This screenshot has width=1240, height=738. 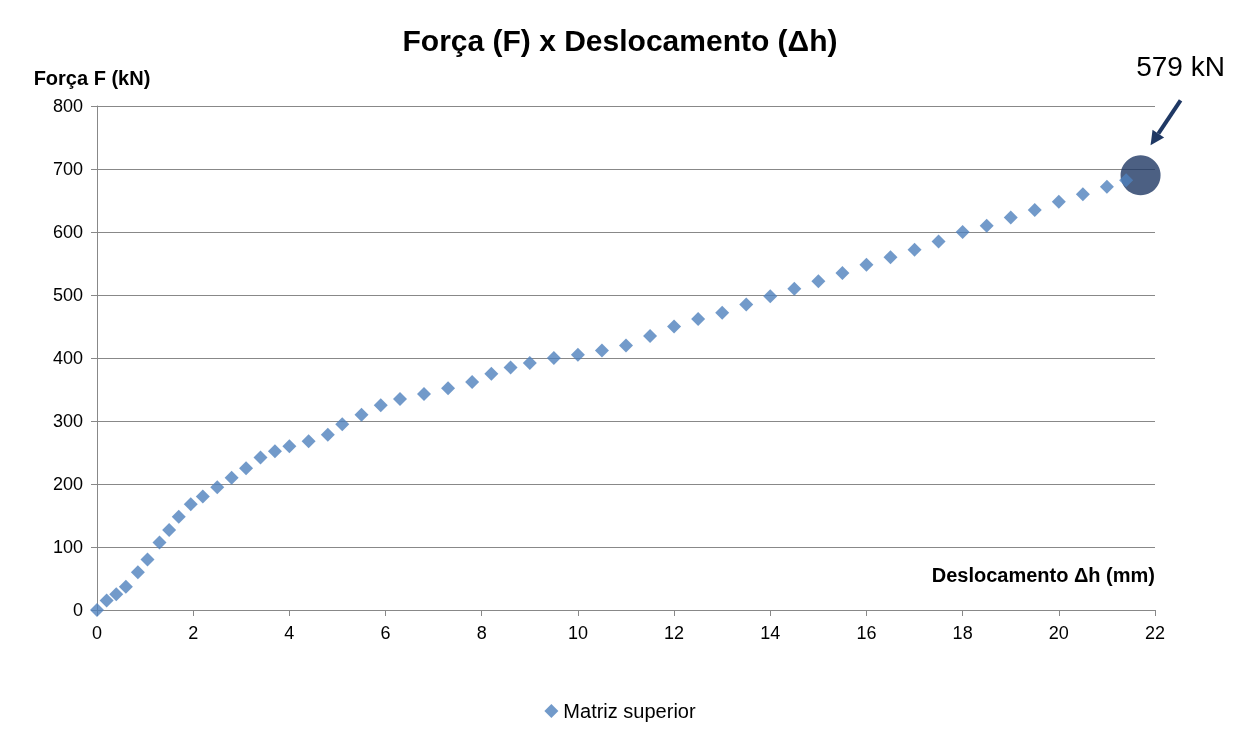 I want to click on legend-label: Matriz superior, so click(x=629, y=711).